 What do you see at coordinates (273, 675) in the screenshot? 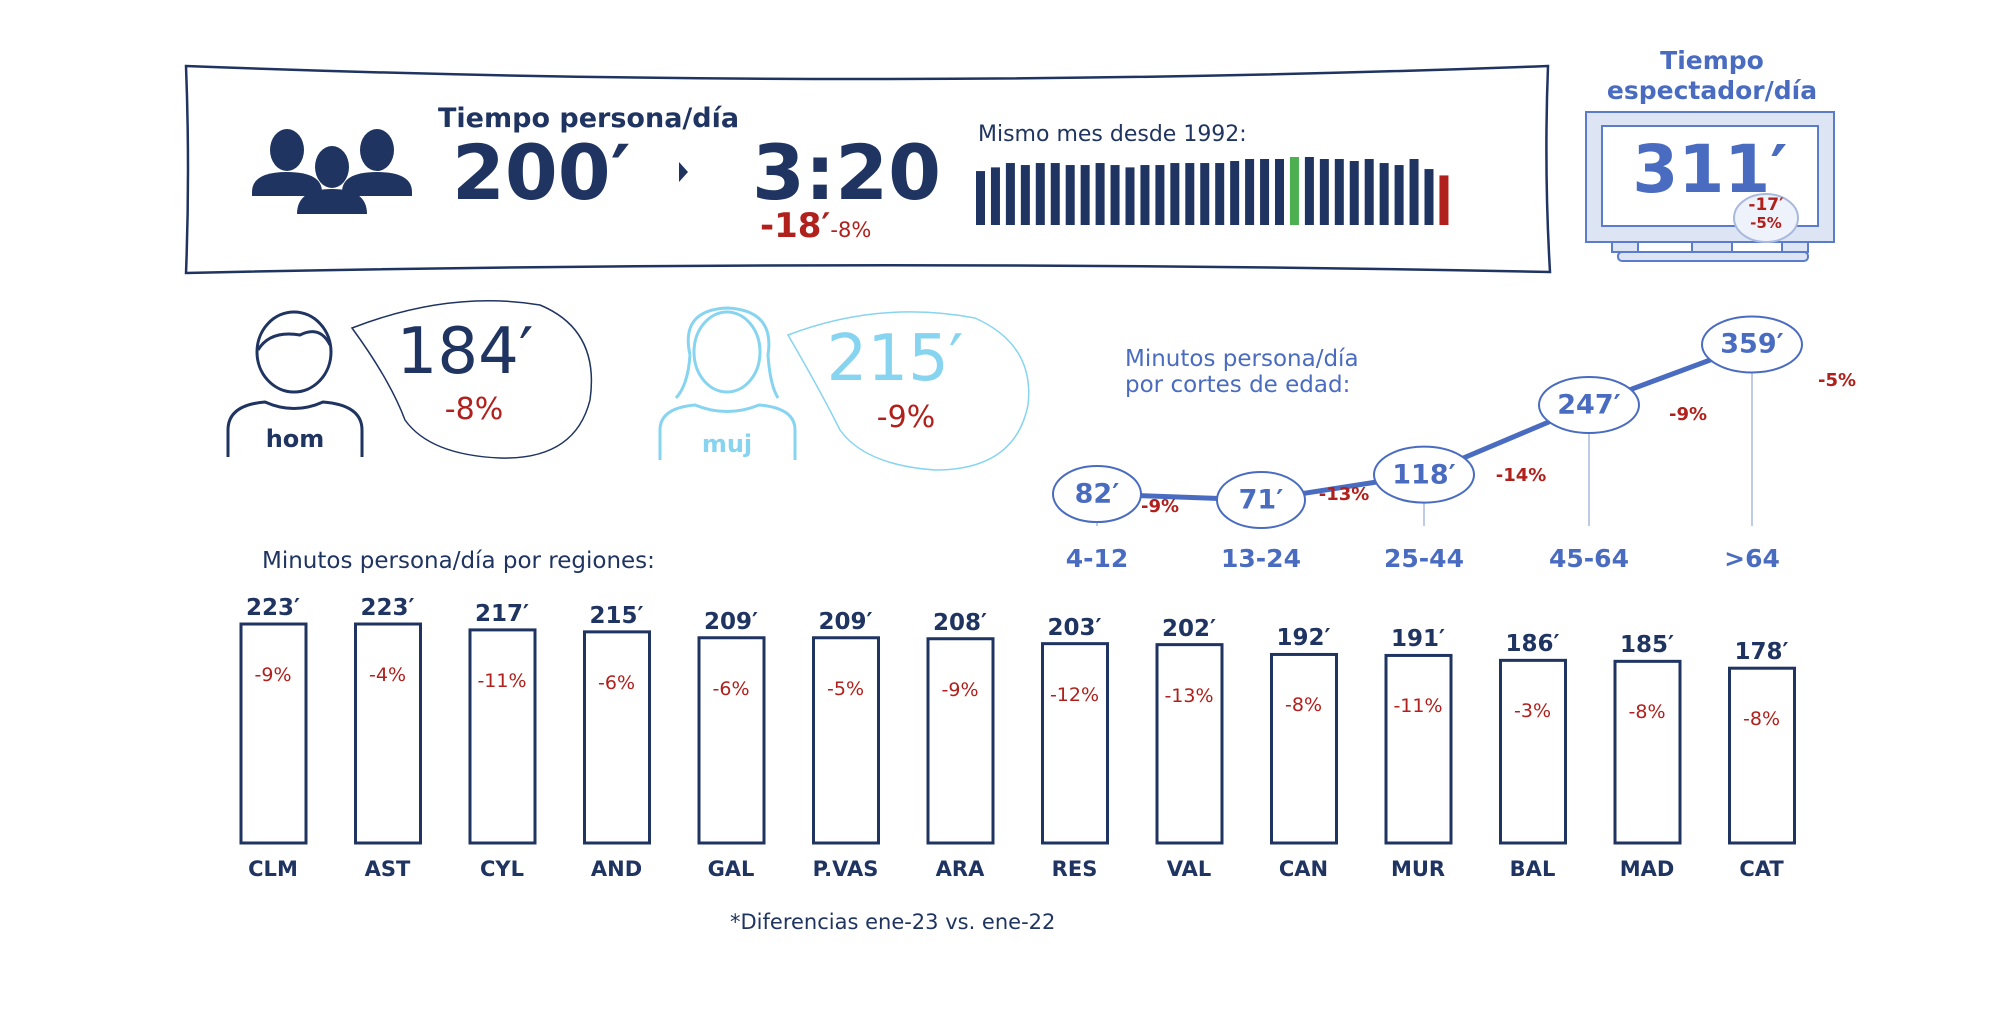
I see `region-change-label: -9%` at bounding box center [273, 675].